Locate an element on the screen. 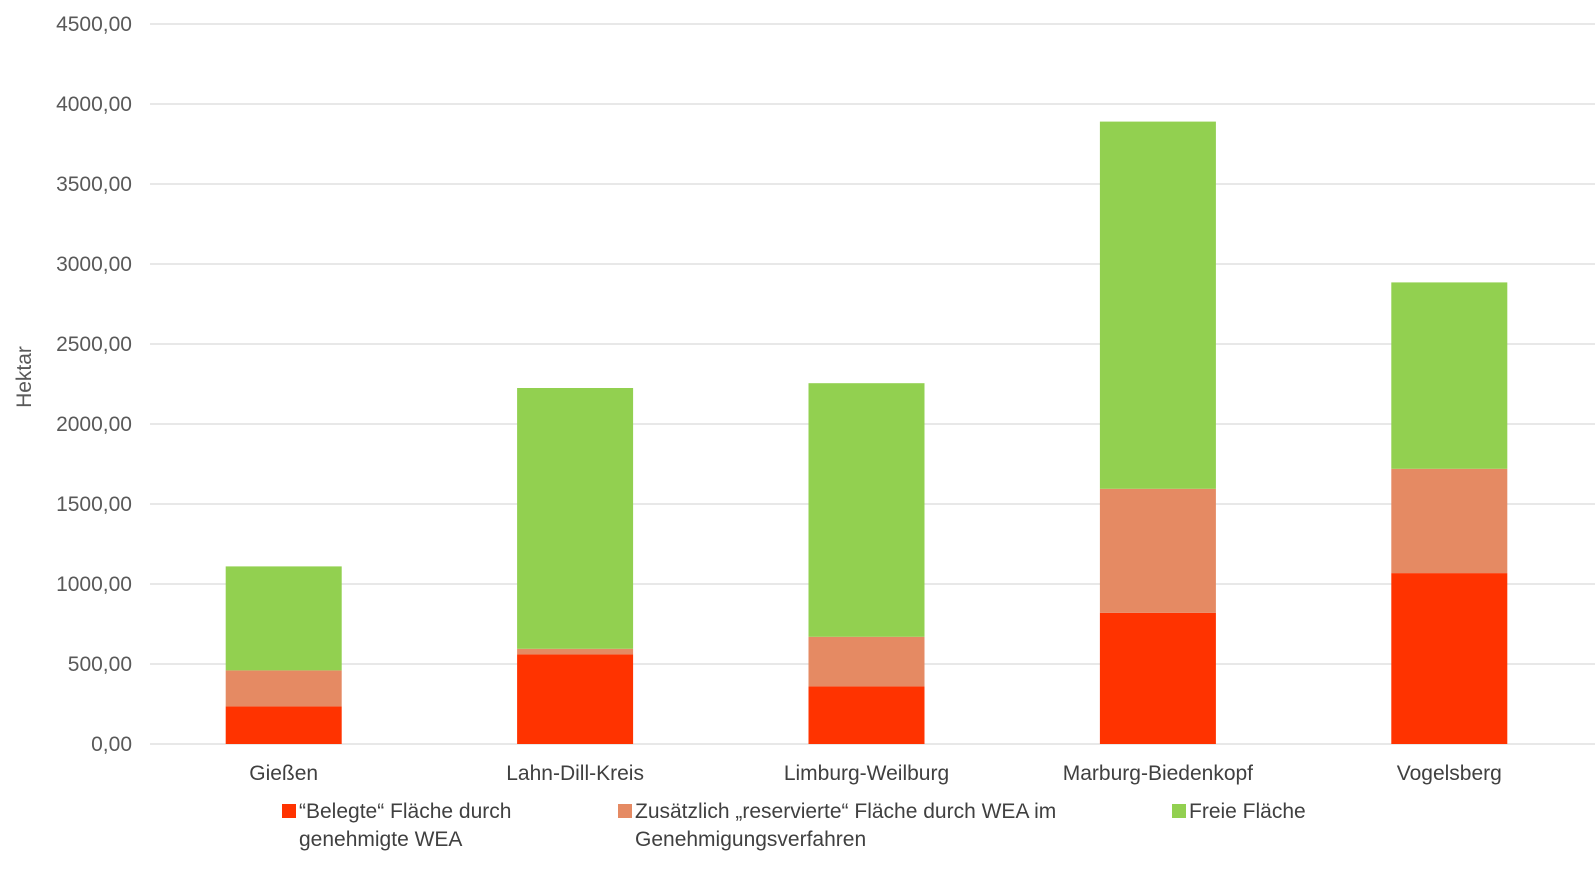 The image size is (1595, 869). y-tick-label: 500,00 is located at coordinates (100, 664).